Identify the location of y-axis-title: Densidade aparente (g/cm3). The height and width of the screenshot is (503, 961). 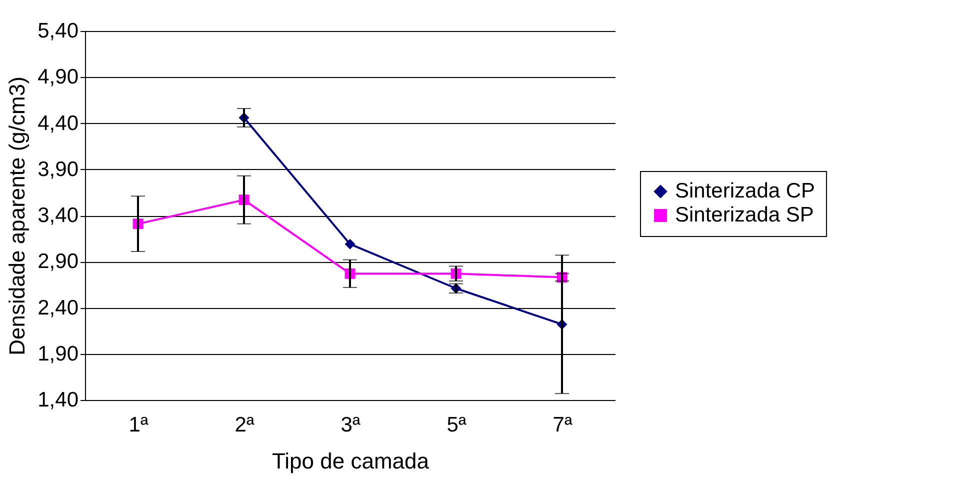
(17, 216).